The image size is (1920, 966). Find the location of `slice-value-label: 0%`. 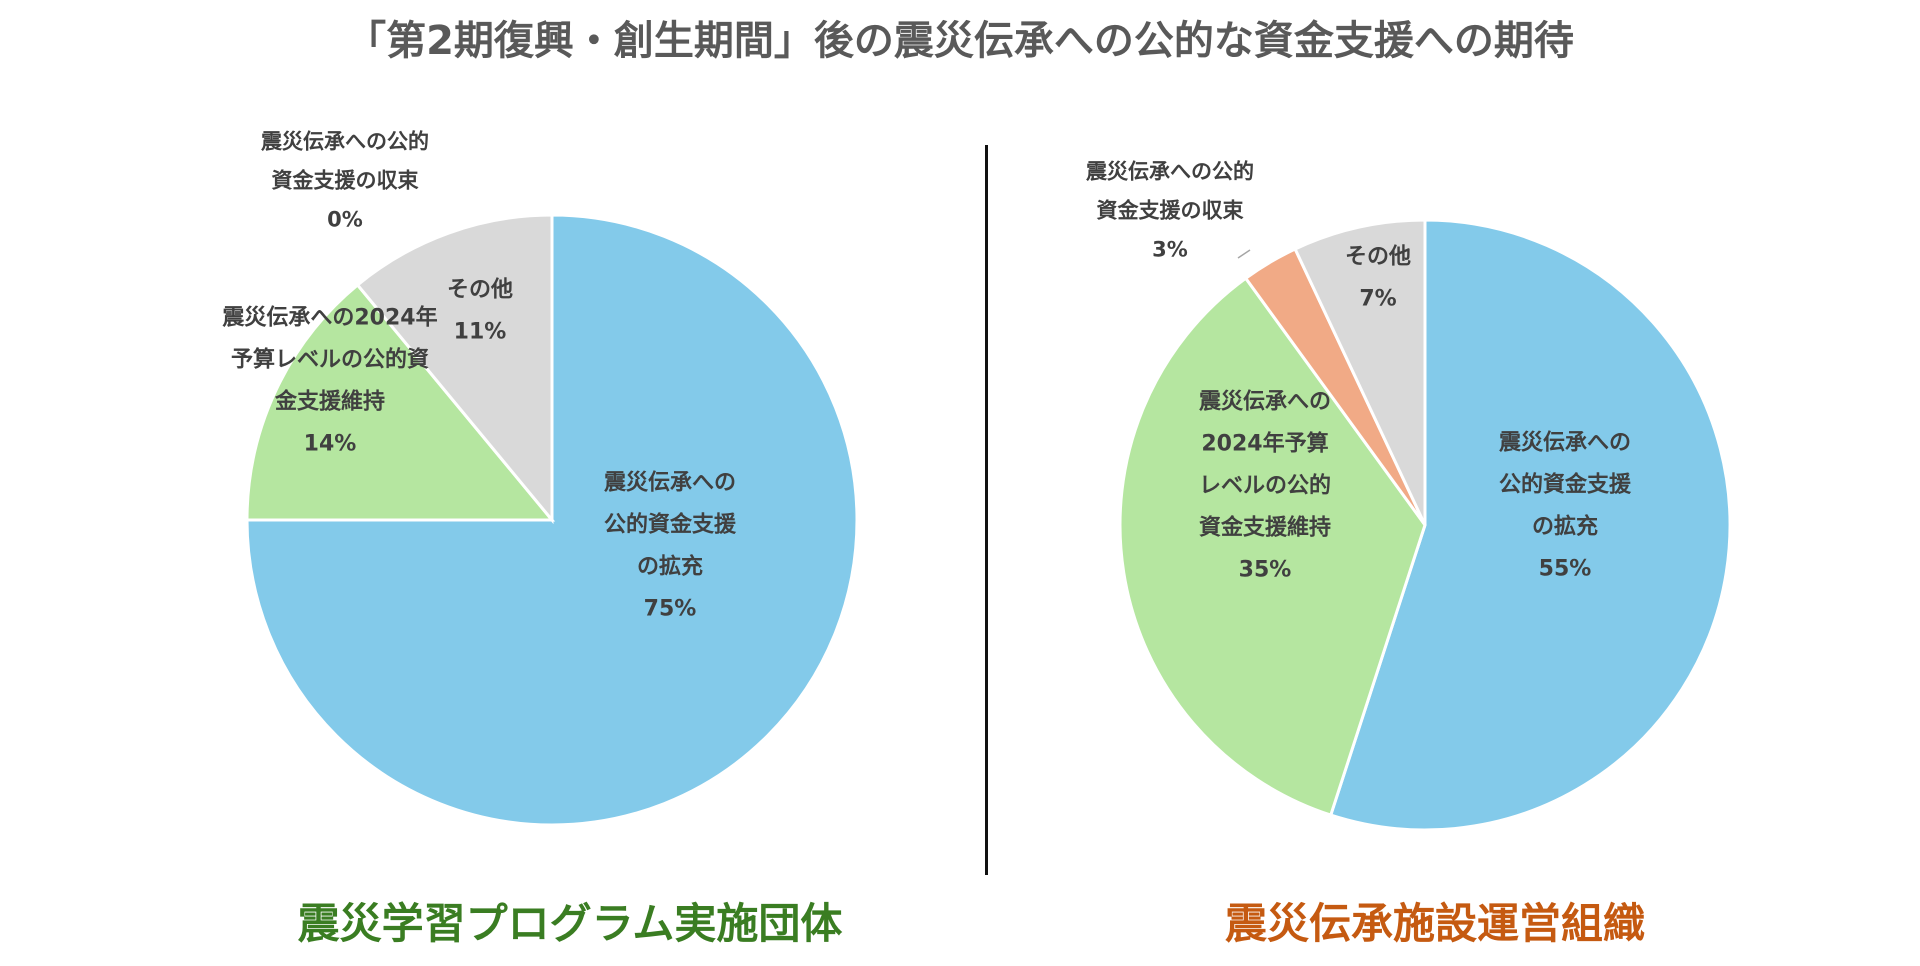

slice-value-label: 0% is located at coordinates (345, 219).